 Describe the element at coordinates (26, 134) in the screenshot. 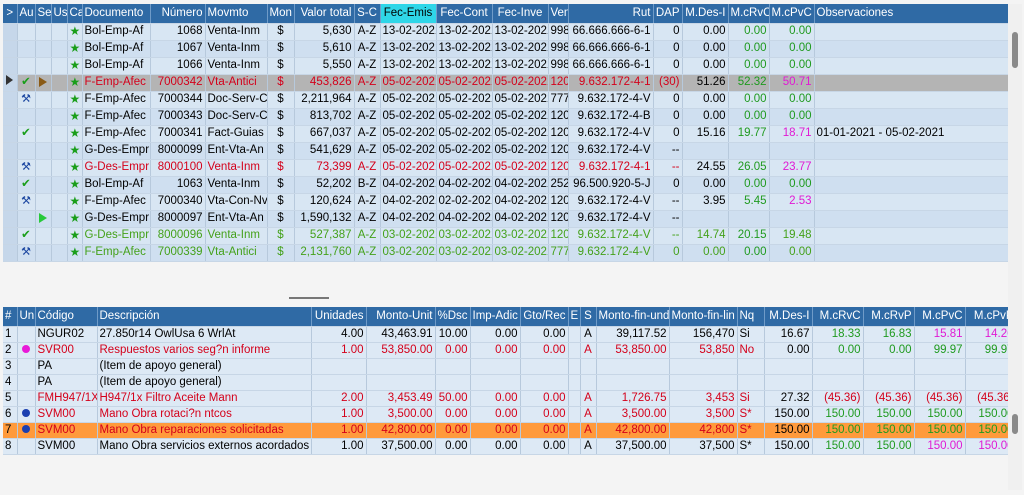

I see `auth-cell: ✔` at that location.